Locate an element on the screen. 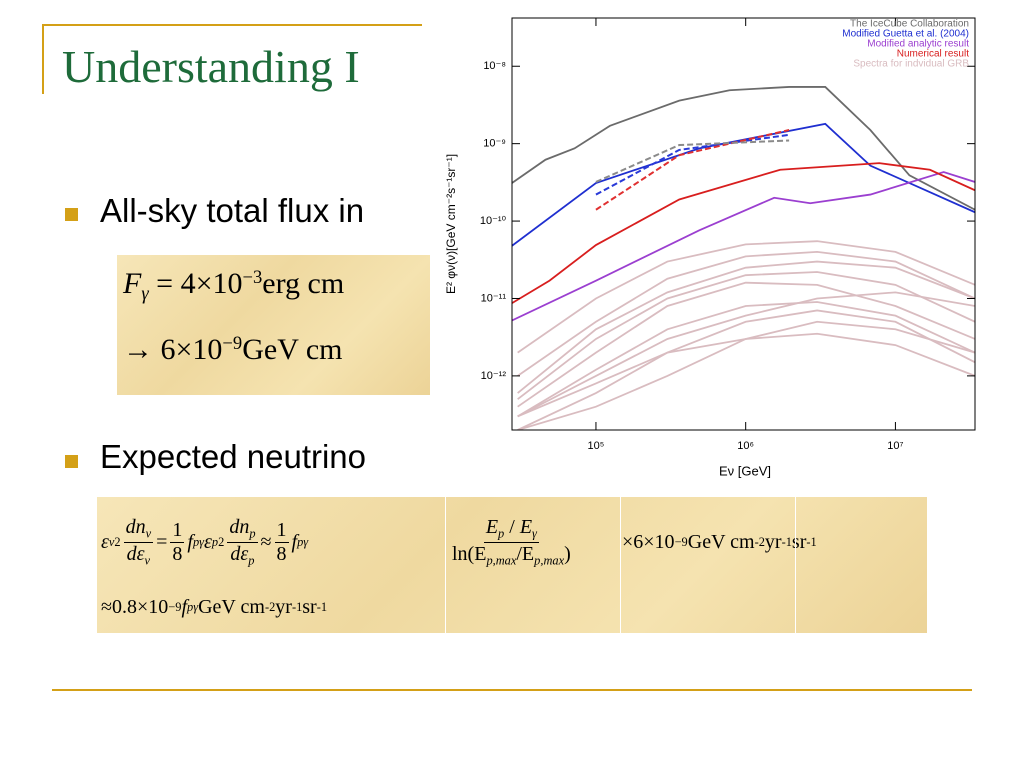 Image resolution: width=1024 pixels, height=768 pixels. math-italic: ε is located at coordinates (105, 541).